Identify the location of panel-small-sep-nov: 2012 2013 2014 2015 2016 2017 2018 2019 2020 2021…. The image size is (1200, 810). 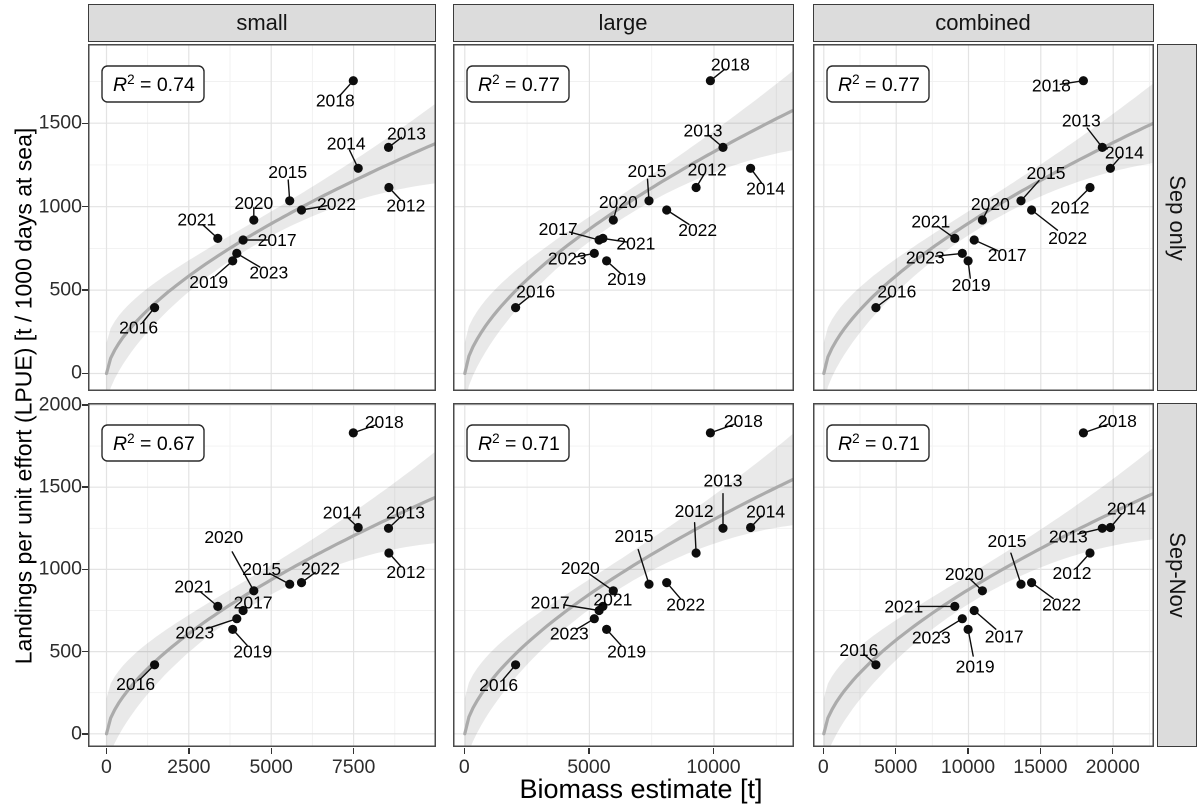
(262, 575).